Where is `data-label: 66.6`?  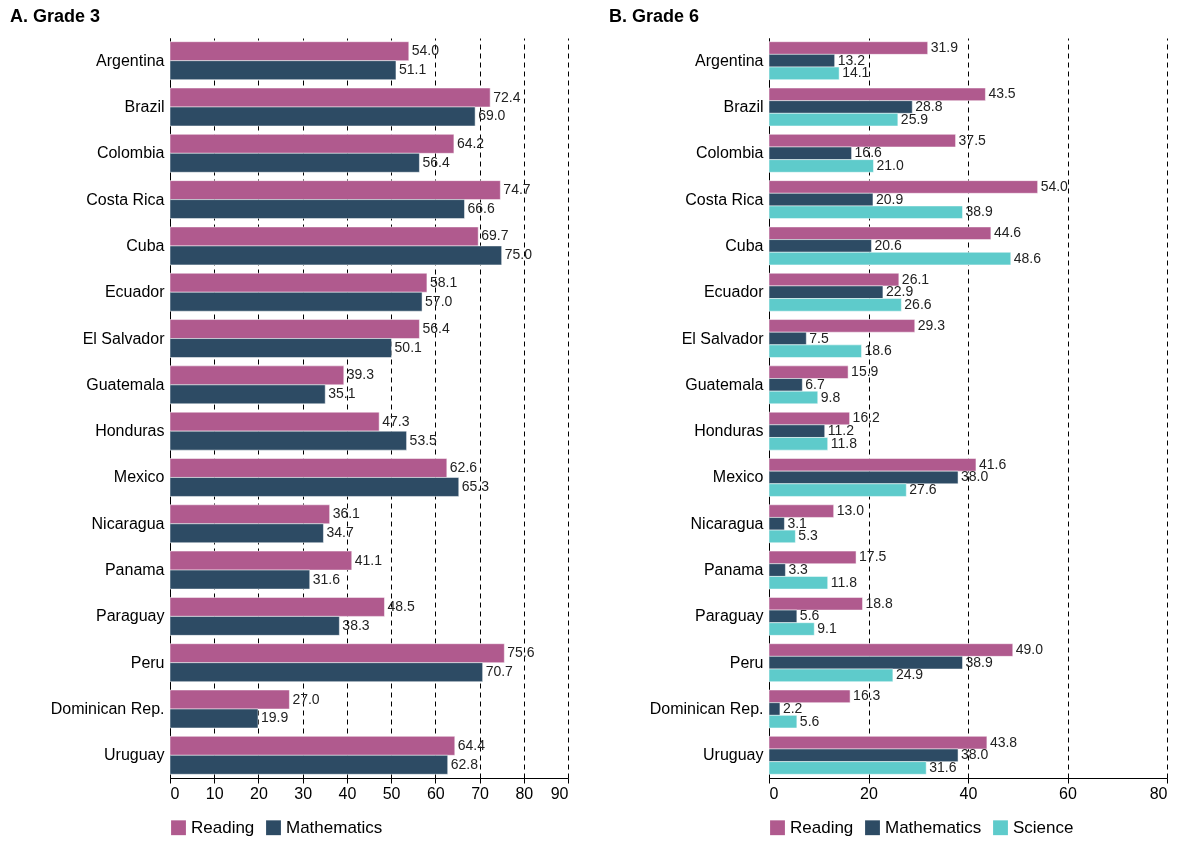
data-label: 66.6 is located at coordinates (481, 208).